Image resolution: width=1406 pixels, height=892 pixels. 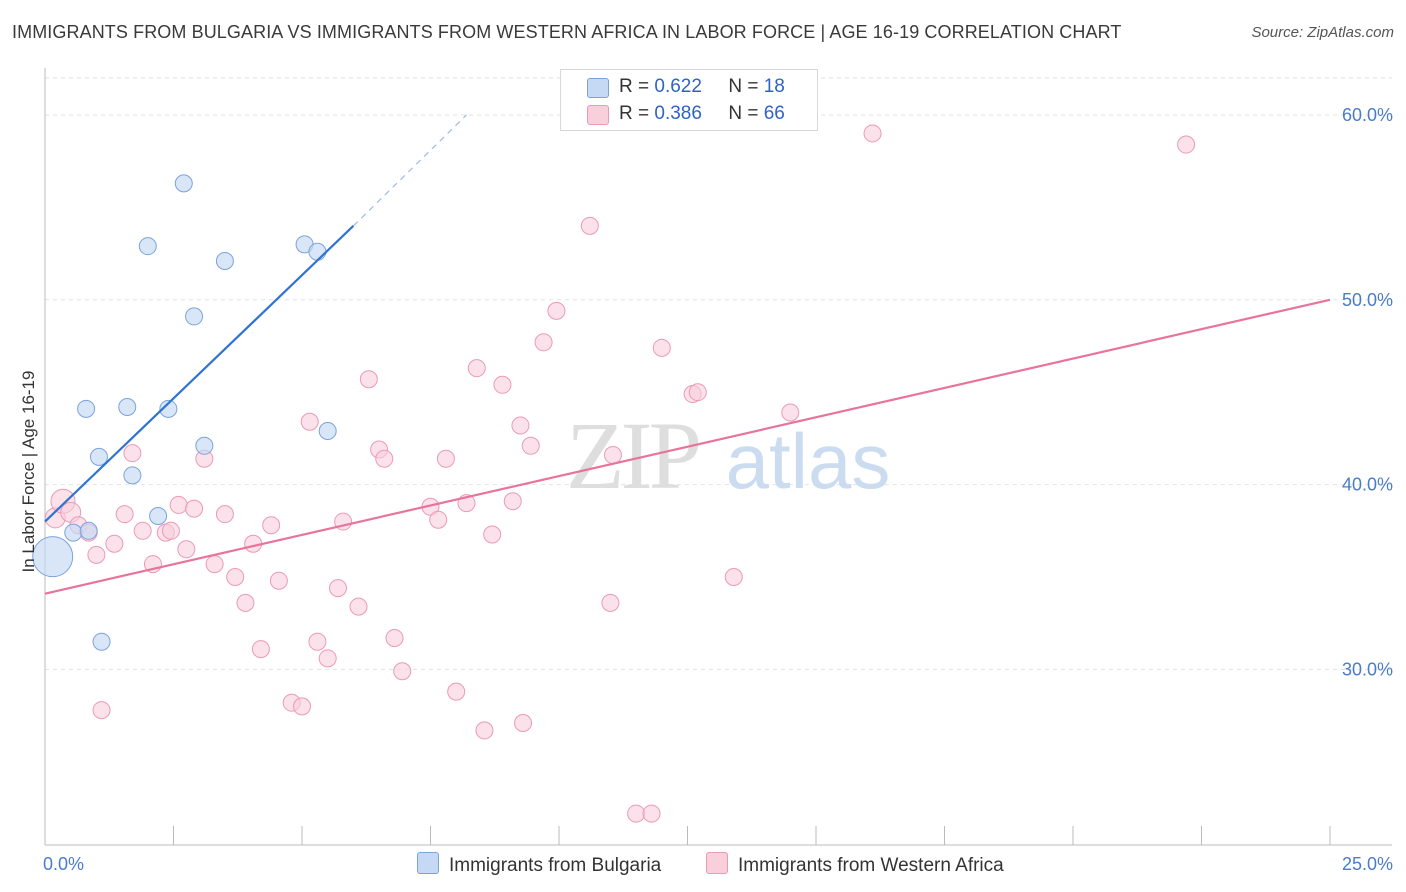 I want to click on stats-text-bulgaria: R = 0.622 N = 18, so click(x=702, y=87).